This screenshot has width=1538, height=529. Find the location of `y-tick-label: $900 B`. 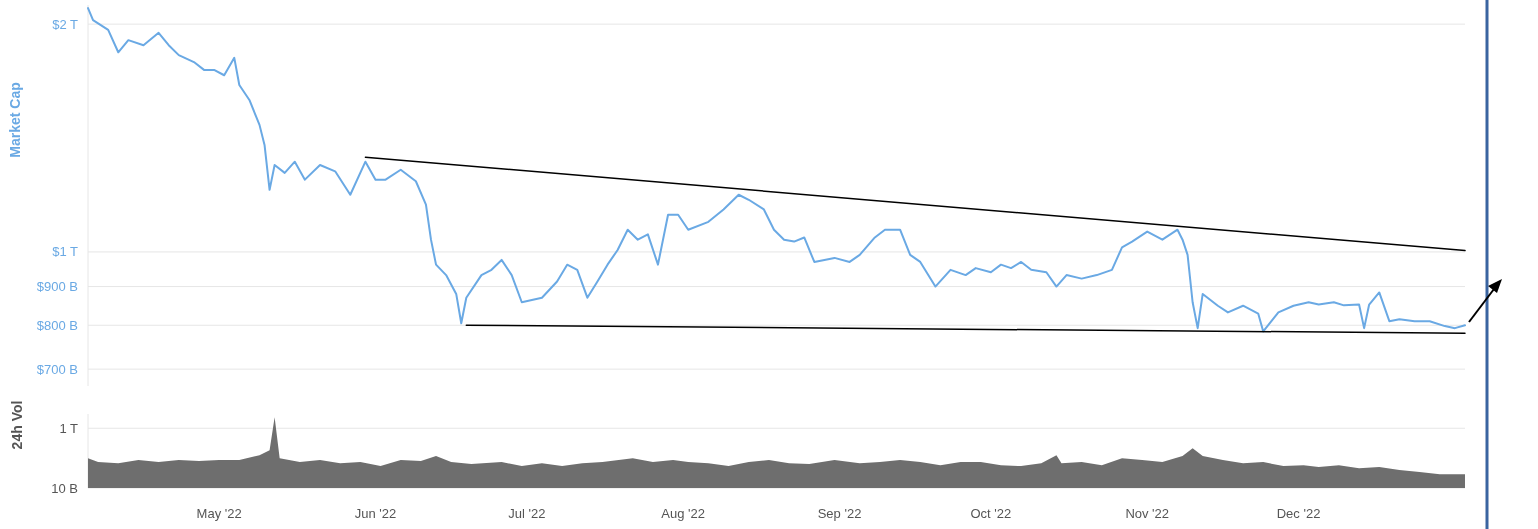

y-tick-label: $900 B is located at coordinates (57, 287).